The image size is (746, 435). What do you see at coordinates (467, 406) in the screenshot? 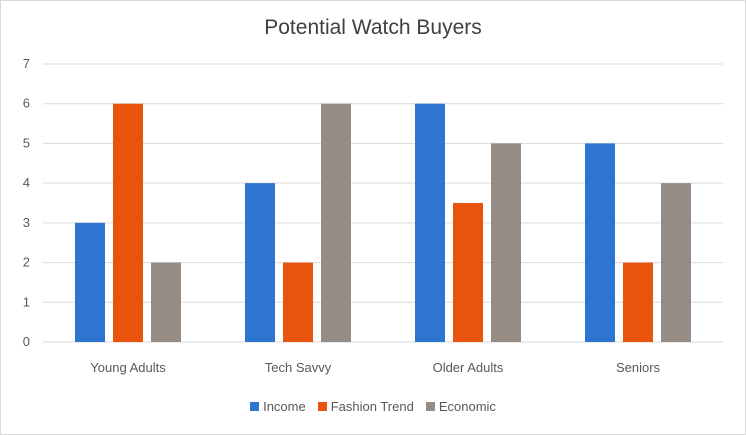
I see `legend-label: Economic` at bounding box center [467, 406].